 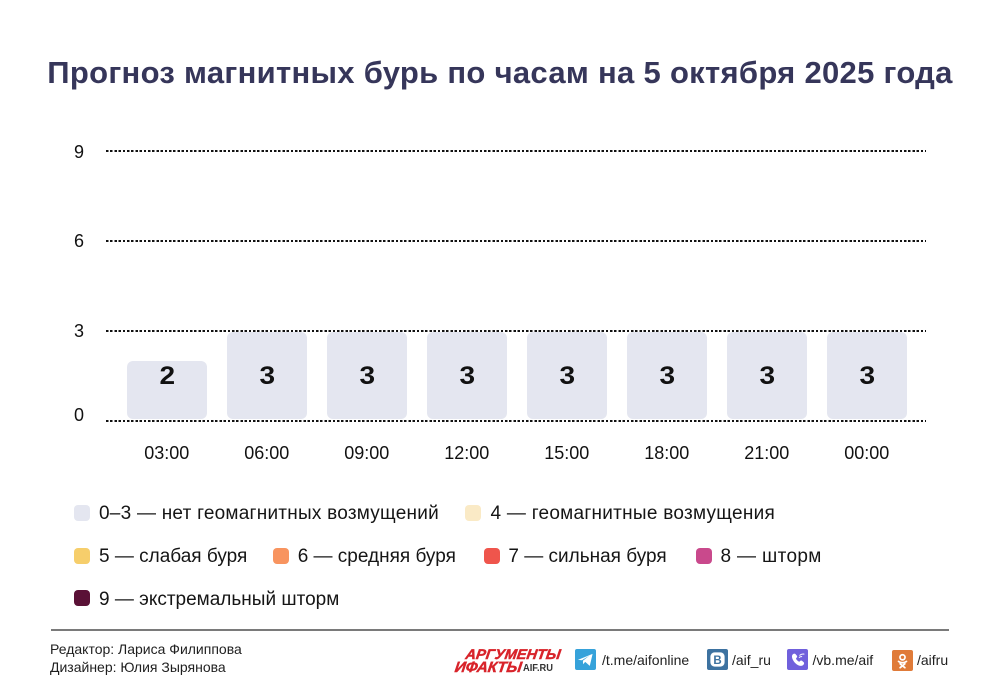 What do you see at coordinates (538, 667) in the screenshot?
I see `svg-text: AIF.RU` at bounding box center [538, 667].